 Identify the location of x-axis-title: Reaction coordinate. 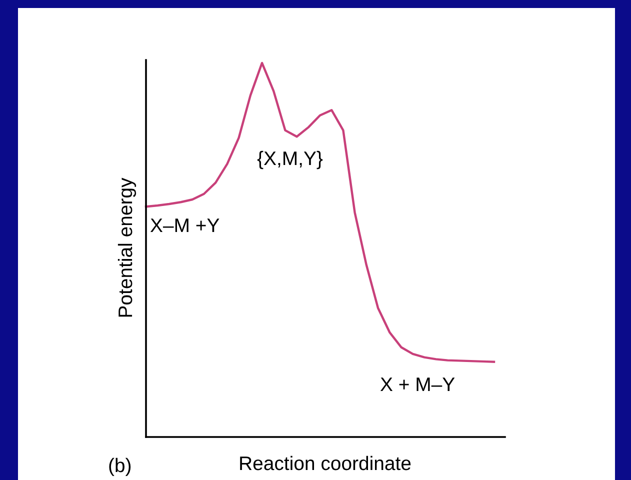
(325, 463).